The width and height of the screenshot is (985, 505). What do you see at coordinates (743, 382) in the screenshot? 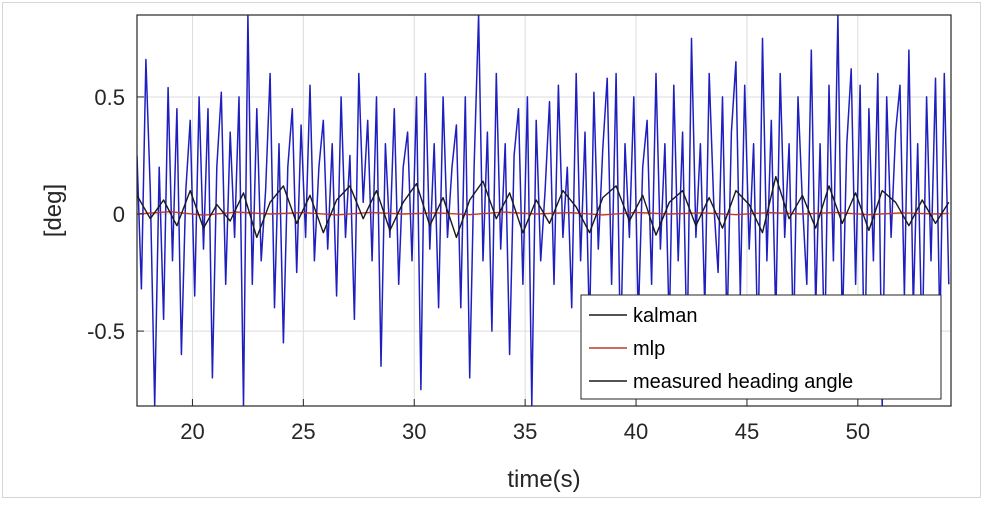
I see `legend-label-measured-heading-angle: measured heading angle` at bounding box center [743, 382].